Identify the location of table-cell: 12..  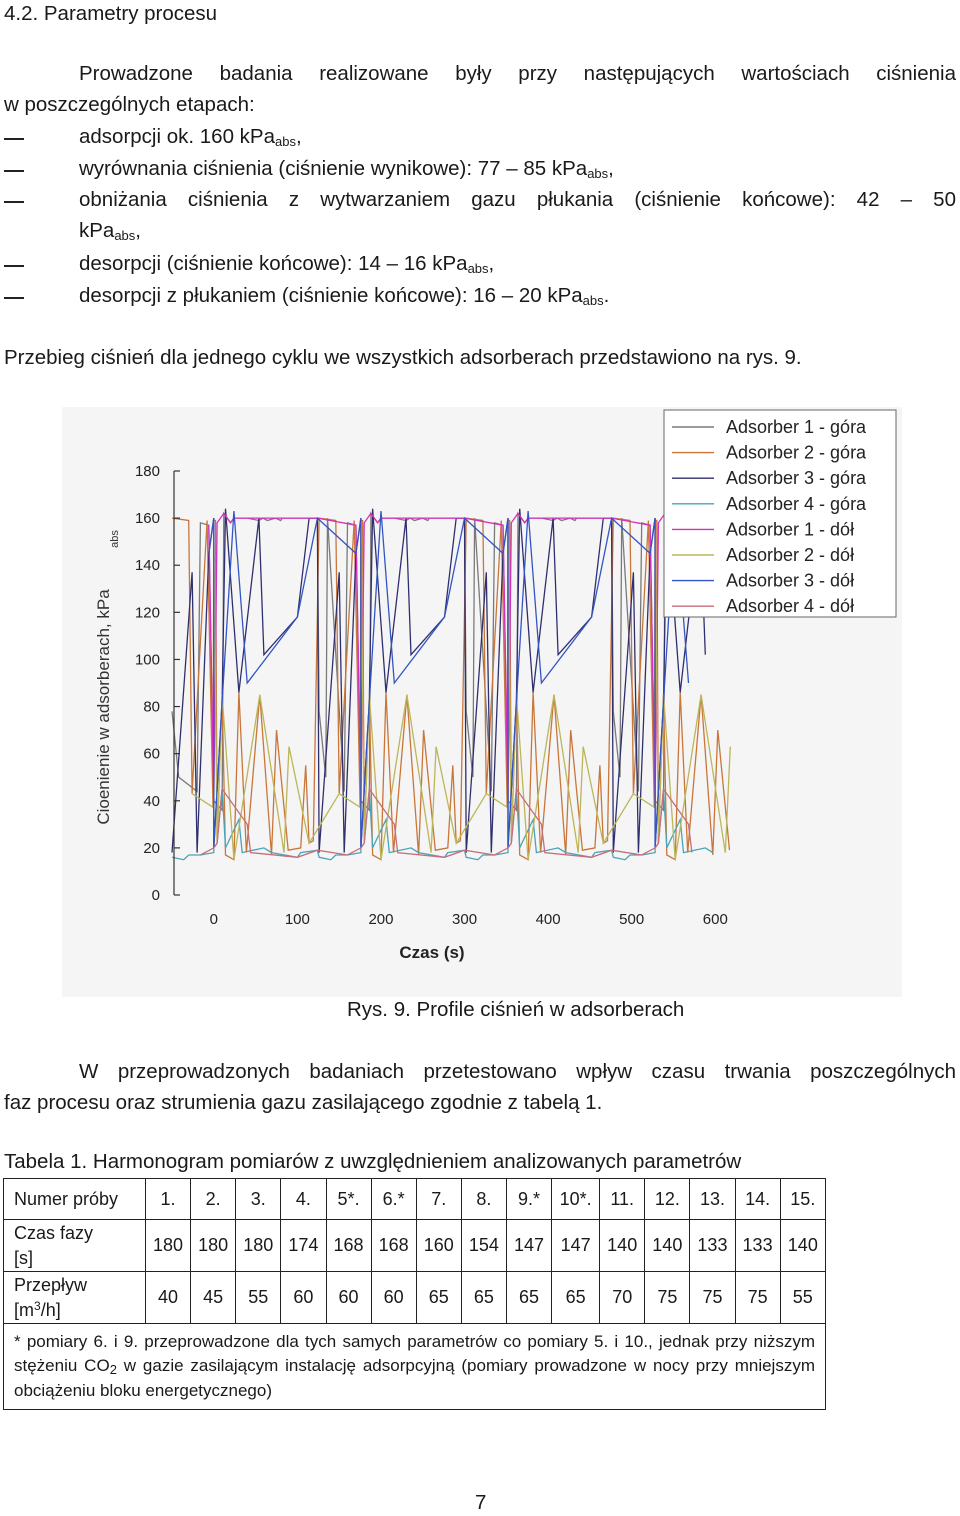
(667, 1199).